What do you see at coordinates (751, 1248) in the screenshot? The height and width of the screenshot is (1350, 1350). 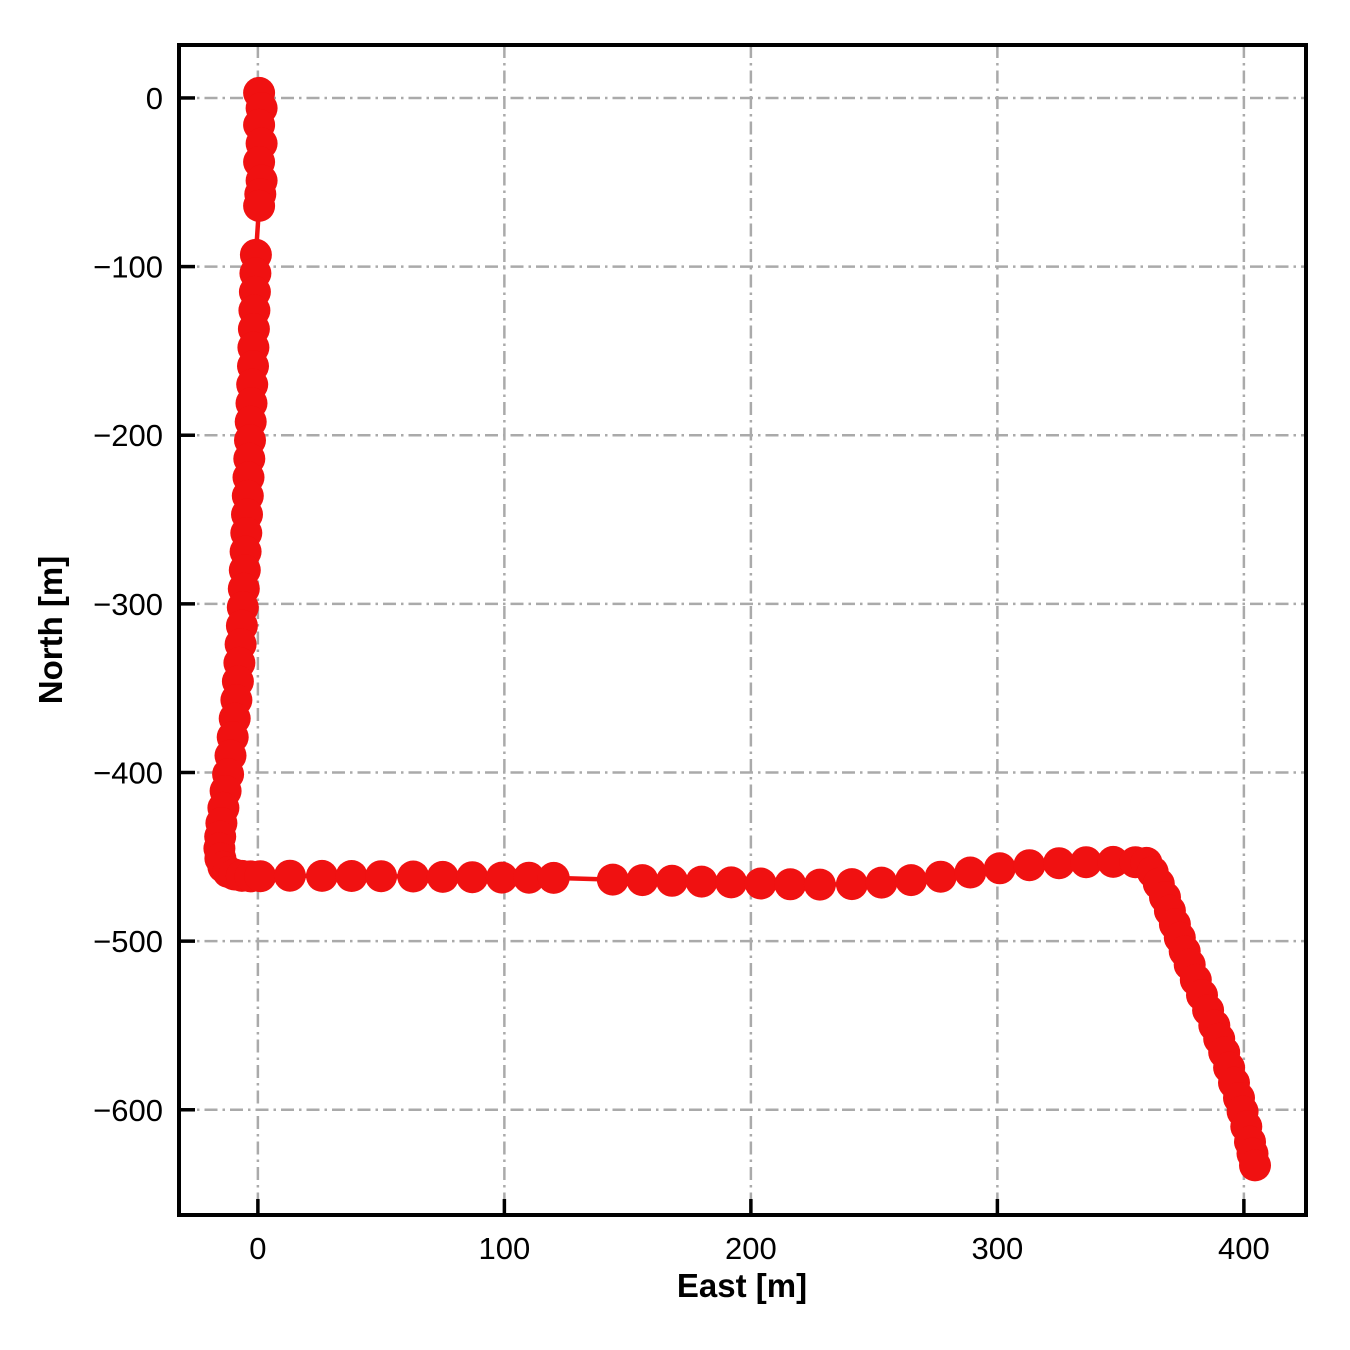 I see `x-tick-label: 200` at bounding box center [751, 1248].